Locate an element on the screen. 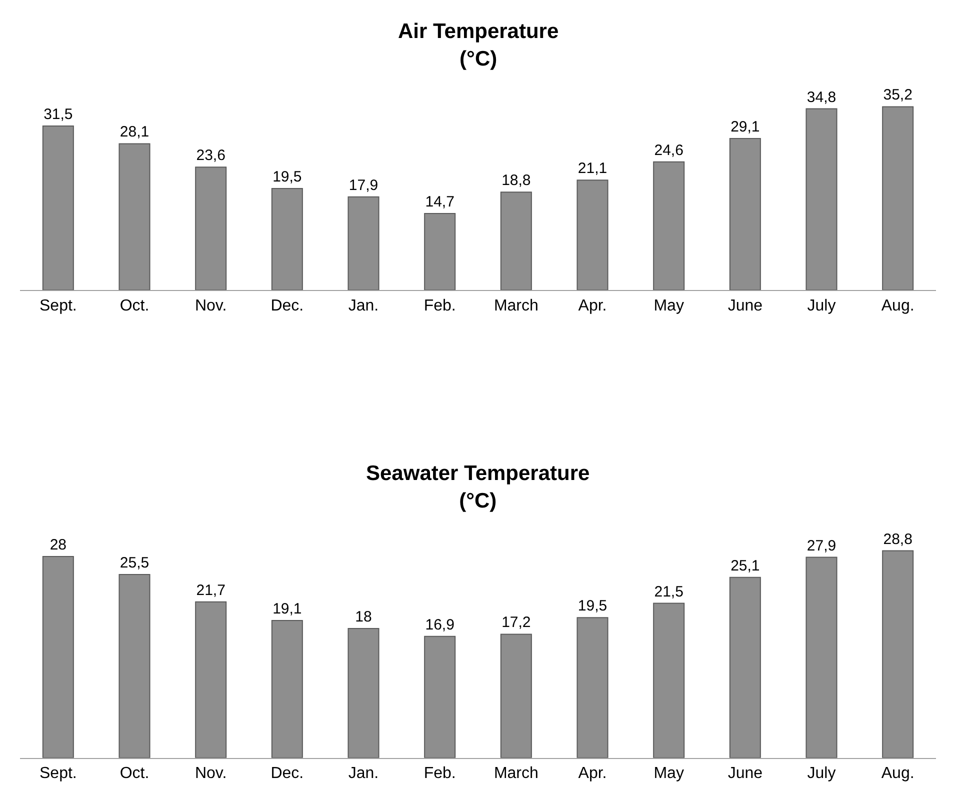 This screenshot has width=956, height=802. data-label: 17,9 is located at coordinates (363, 185).